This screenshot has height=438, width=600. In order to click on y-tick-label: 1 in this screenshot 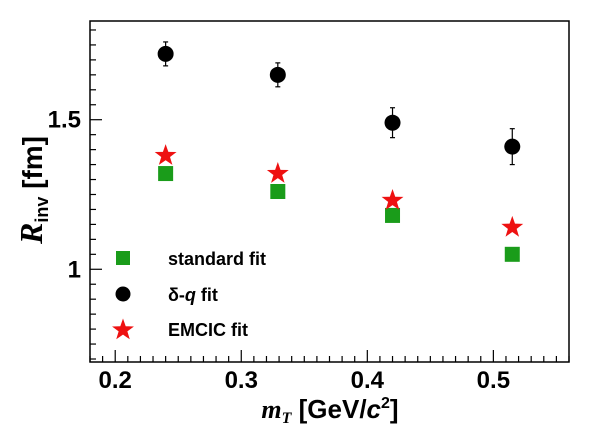, I will do `click(74, 269)`.